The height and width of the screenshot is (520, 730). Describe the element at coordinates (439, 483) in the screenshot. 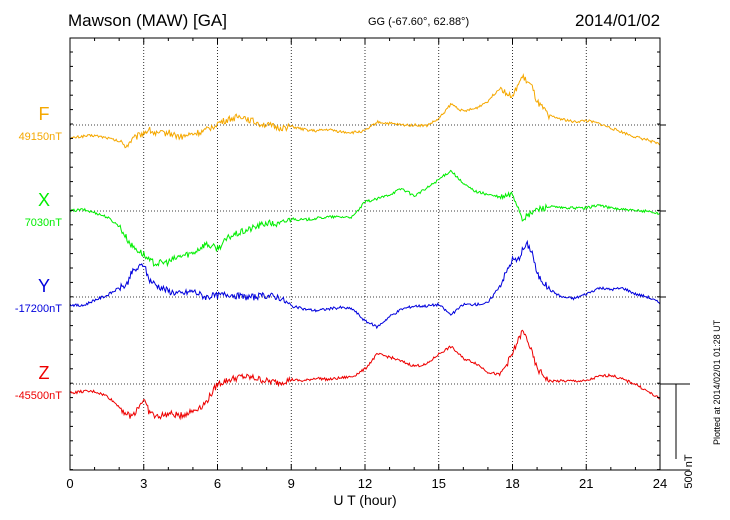

I see `x-tick-label: 15` at that location.